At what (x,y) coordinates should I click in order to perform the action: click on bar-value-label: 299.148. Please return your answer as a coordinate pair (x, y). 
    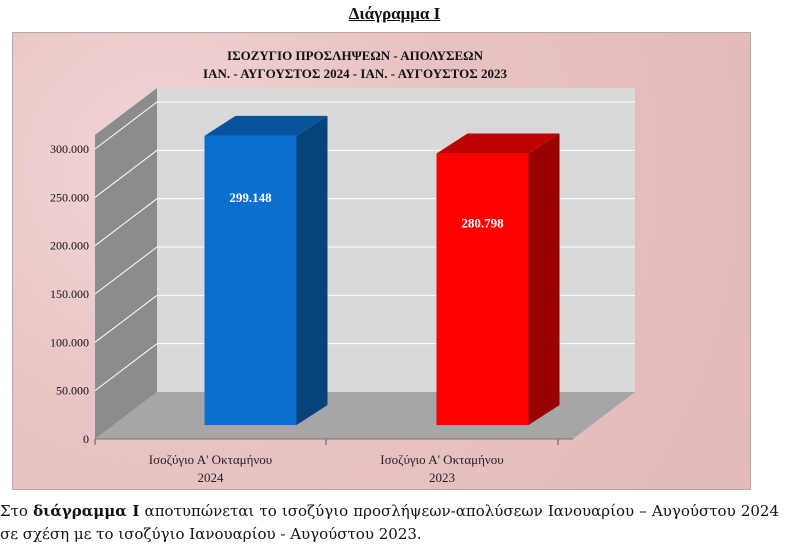
    Looking at the image, I should click on (250, 197).